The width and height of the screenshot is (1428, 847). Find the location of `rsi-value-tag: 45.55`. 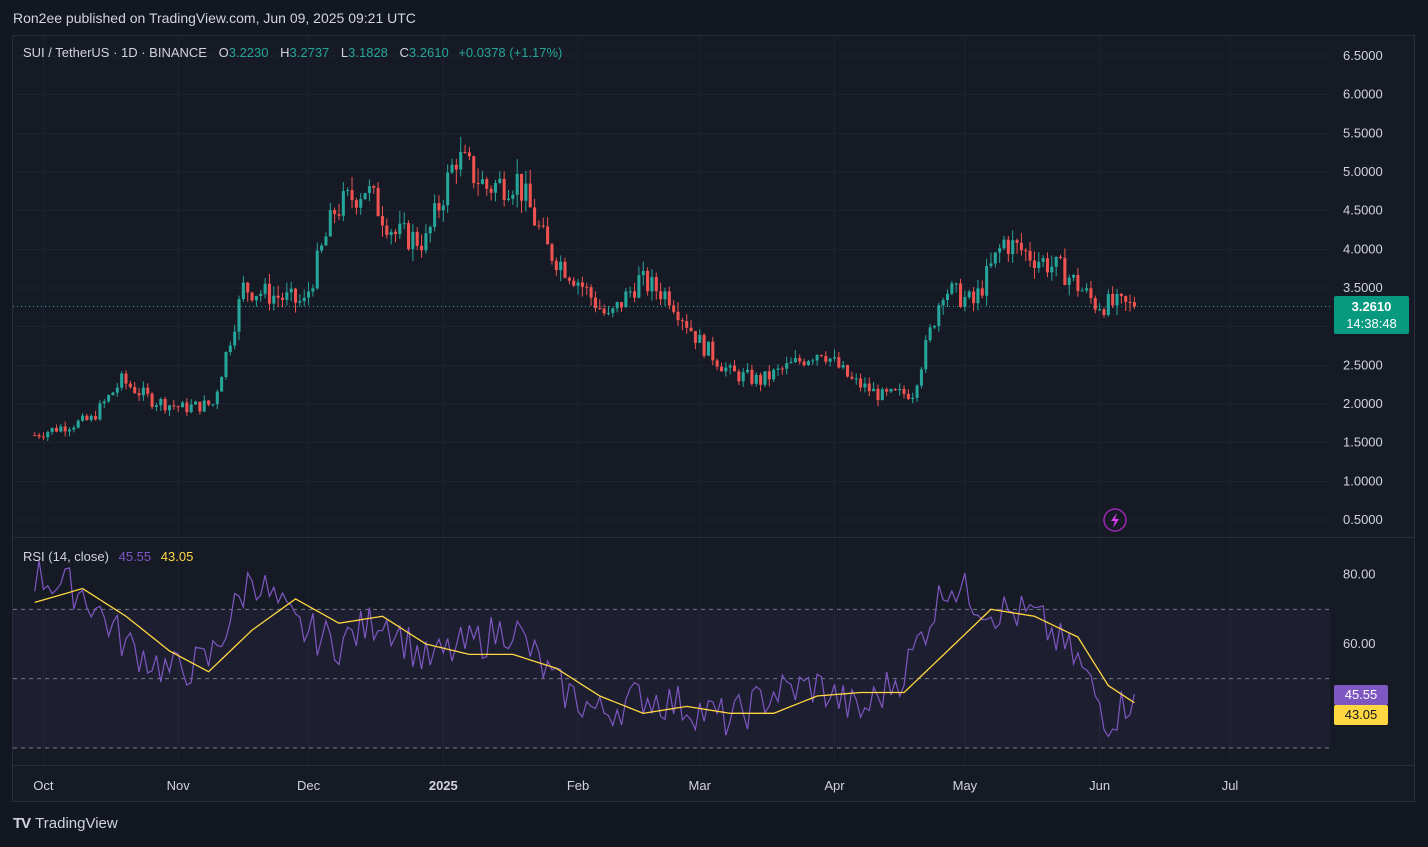

rsi-value-tag: 45.55 is located at coordinates (1361, 695).